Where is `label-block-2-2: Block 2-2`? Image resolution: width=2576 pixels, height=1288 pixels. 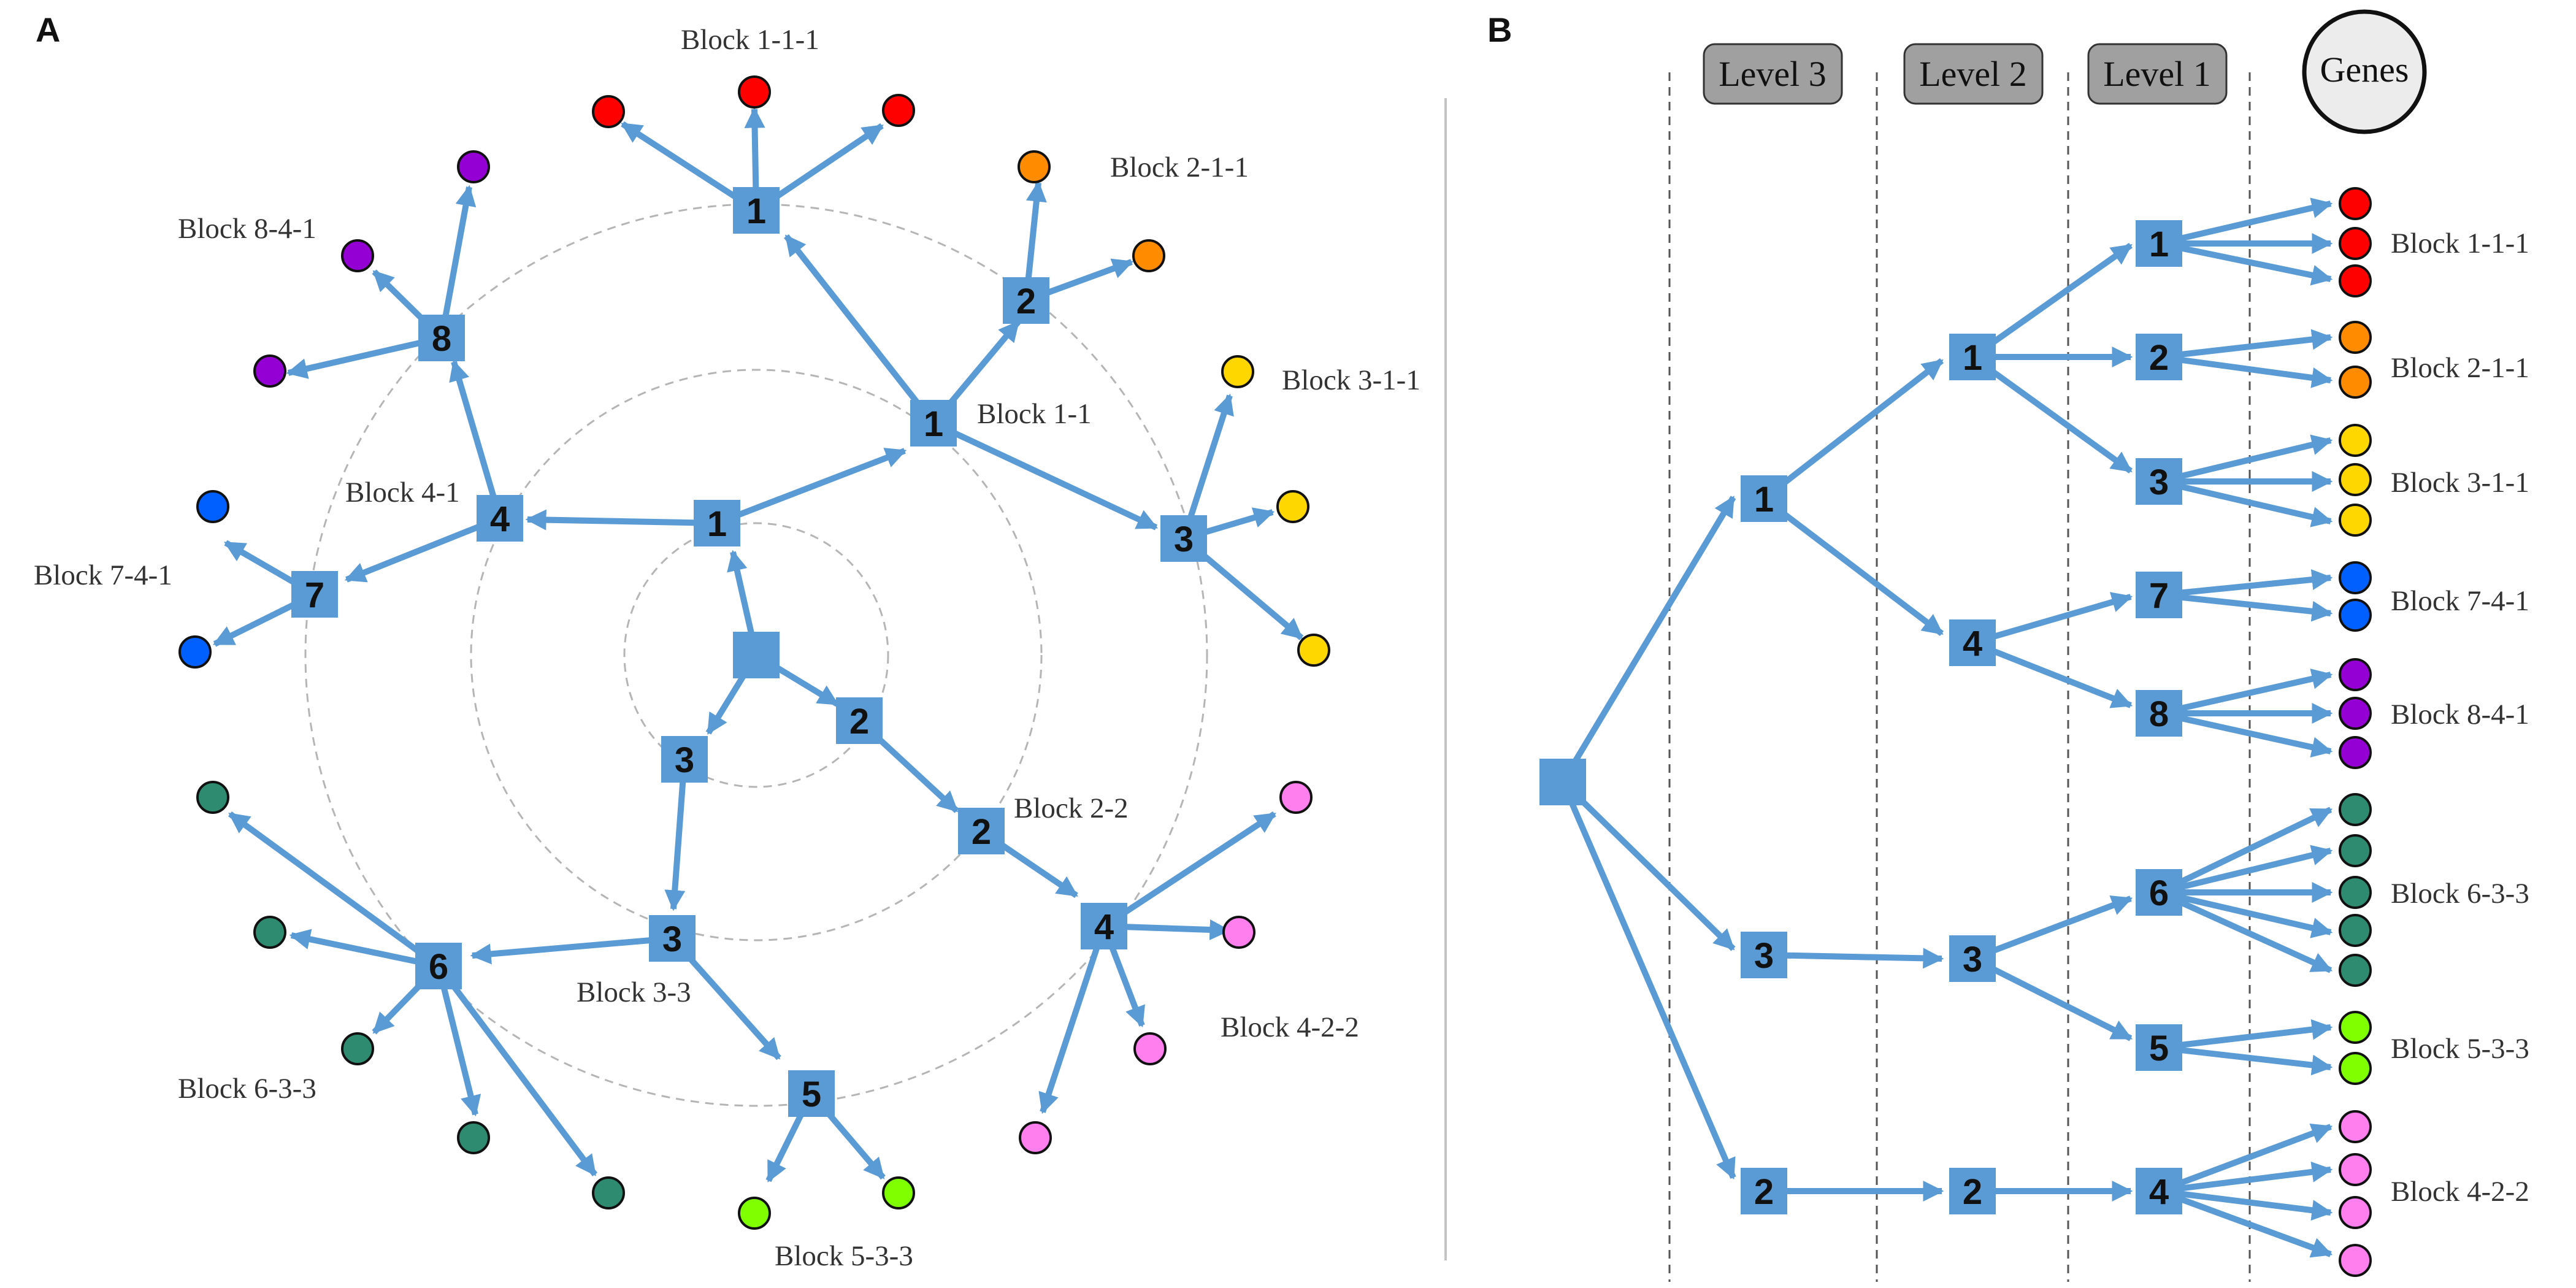
label-block-2-2: Block 2-2 is located at coordinates (1071, 808).